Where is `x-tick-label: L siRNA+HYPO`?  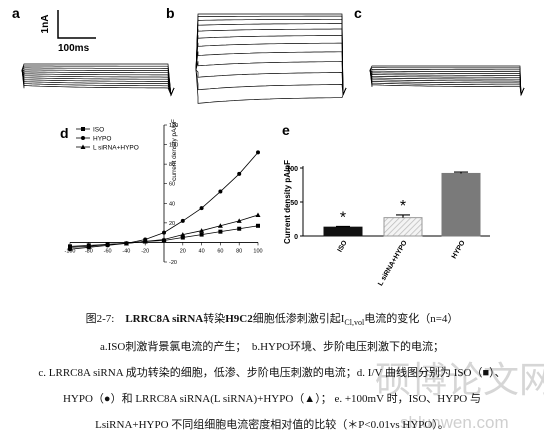 x-tick-label: L siRNA+HYPO is located at coordinates (393, 263).